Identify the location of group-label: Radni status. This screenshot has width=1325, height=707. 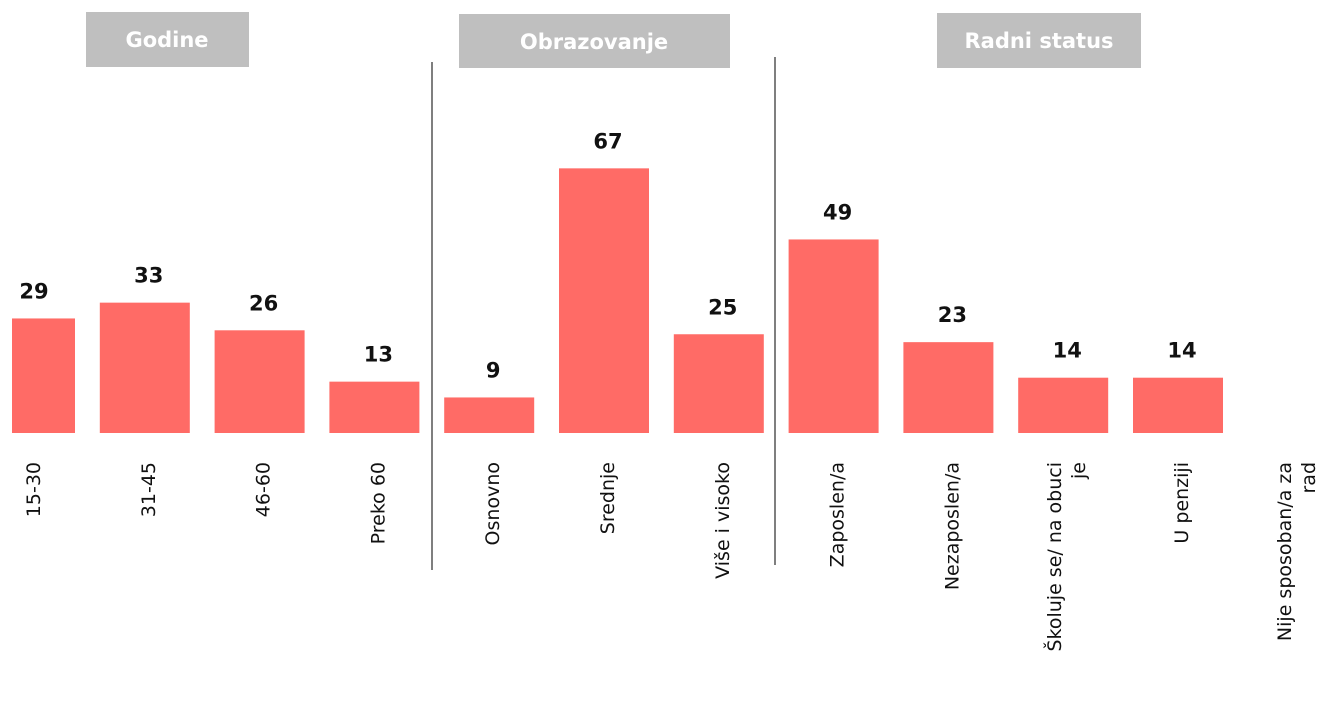
(1038, 41).